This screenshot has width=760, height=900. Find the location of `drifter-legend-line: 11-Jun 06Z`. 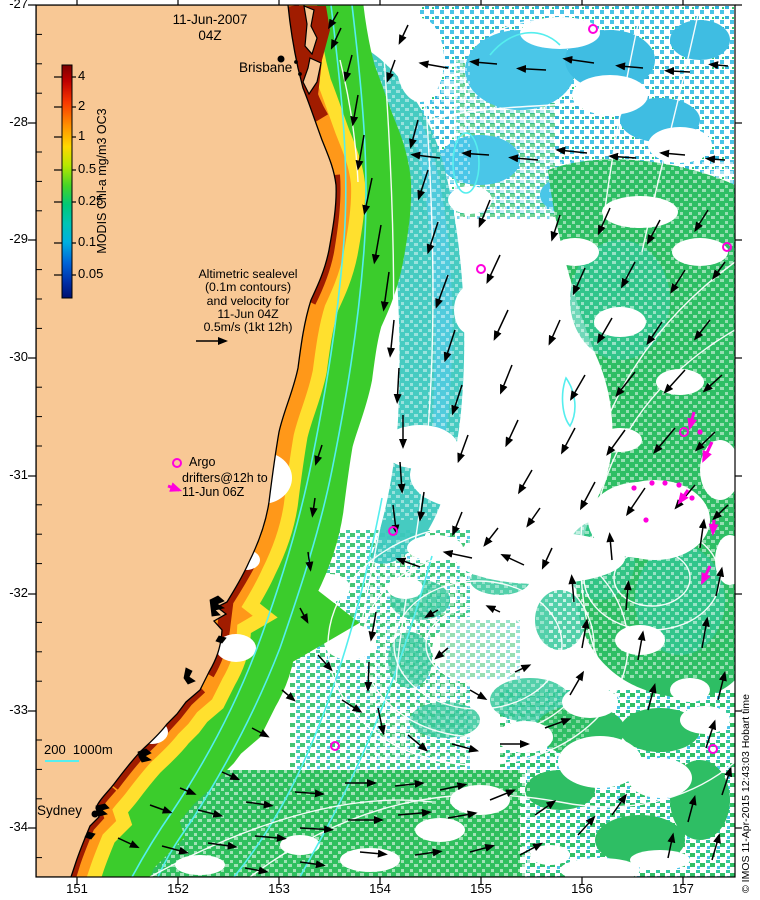

drifter-legend-line: 11-Jun 06Z is located at coordinates (213, 491).